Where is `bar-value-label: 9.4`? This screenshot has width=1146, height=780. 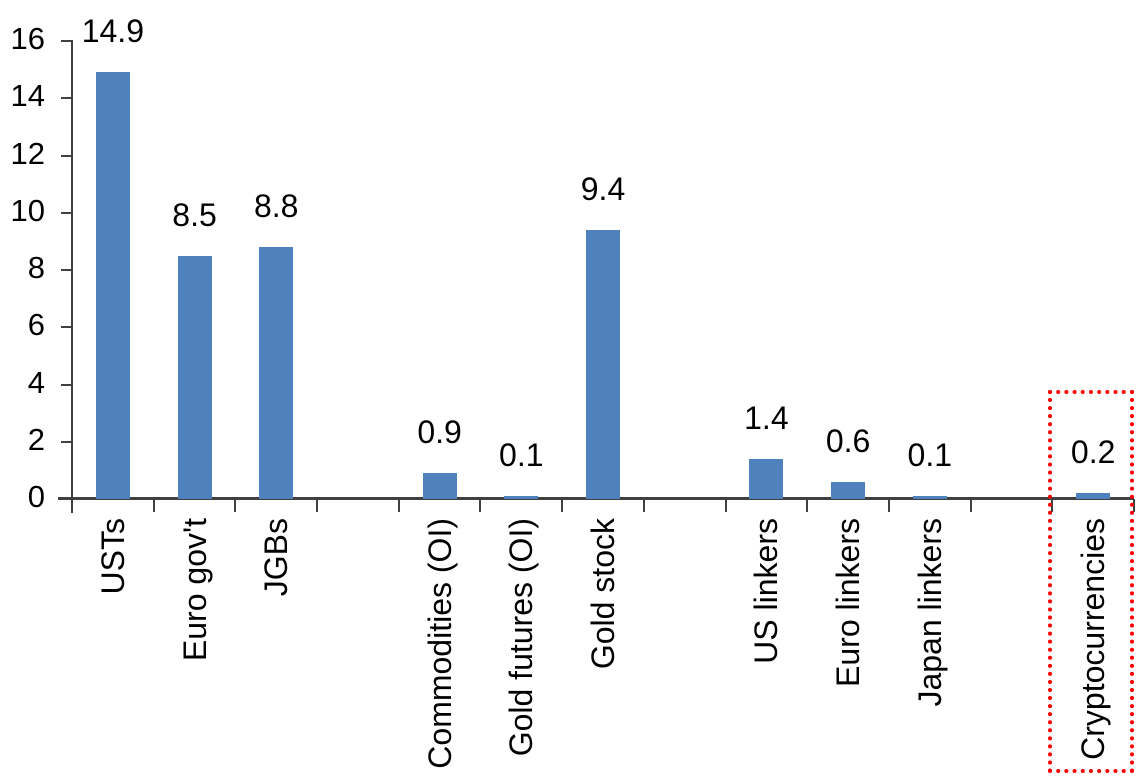
bar-value-label: 9.4 is located at coordinates (603, 189).